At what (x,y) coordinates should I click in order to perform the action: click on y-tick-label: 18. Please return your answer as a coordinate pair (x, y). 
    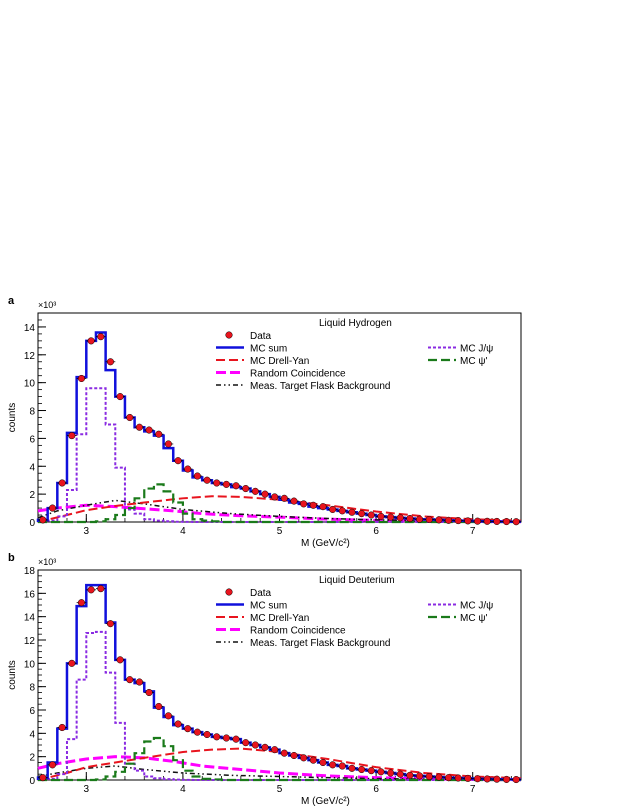
    Looking at the image, I should click on (30, 571).